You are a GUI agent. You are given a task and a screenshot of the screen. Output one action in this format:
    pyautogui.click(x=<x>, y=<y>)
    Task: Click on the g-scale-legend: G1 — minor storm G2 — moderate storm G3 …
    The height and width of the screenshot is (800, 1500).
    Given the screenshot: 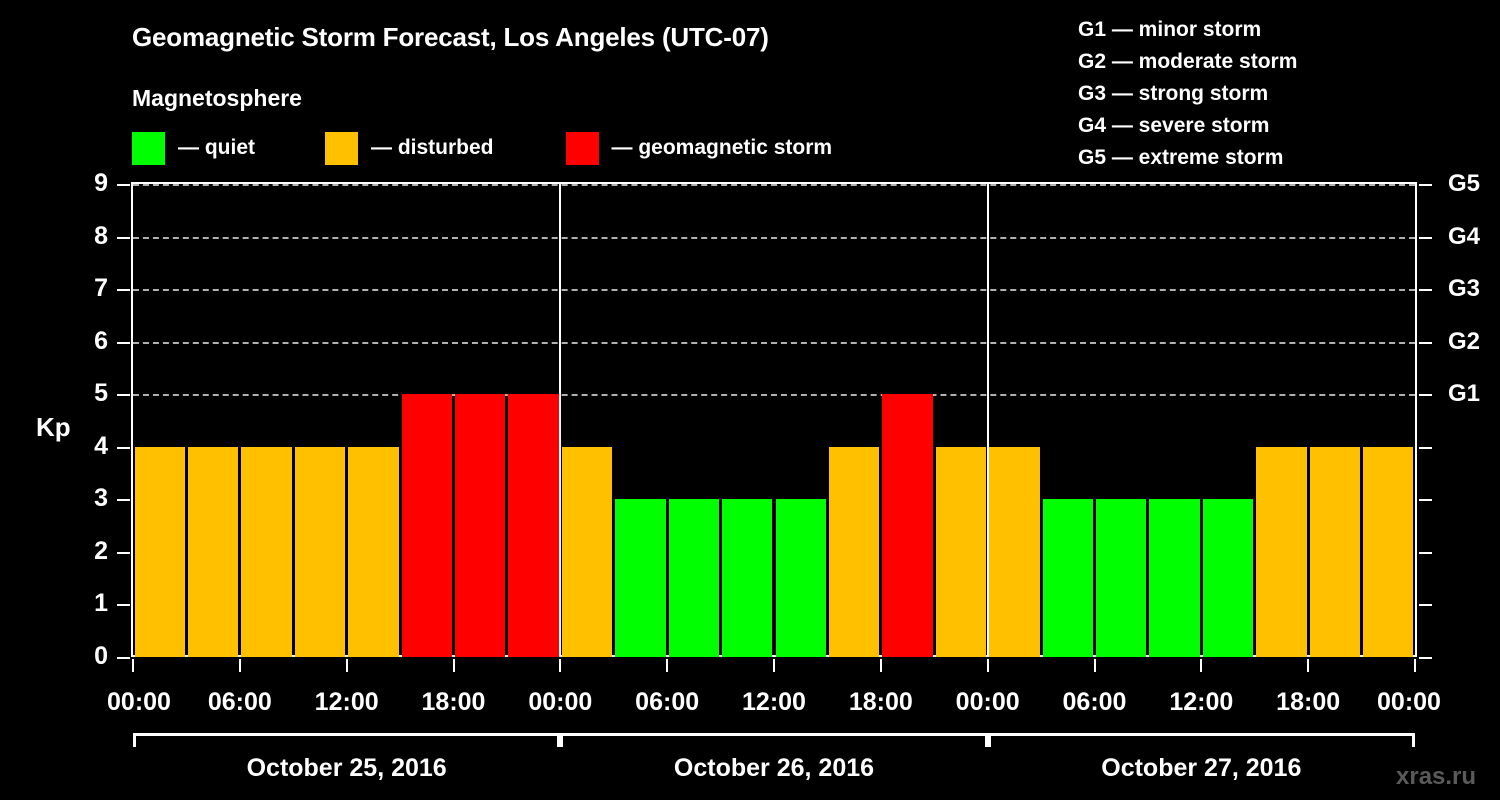 What is the action you would take?
    pyautogui.click(x=1187, y=94)
    